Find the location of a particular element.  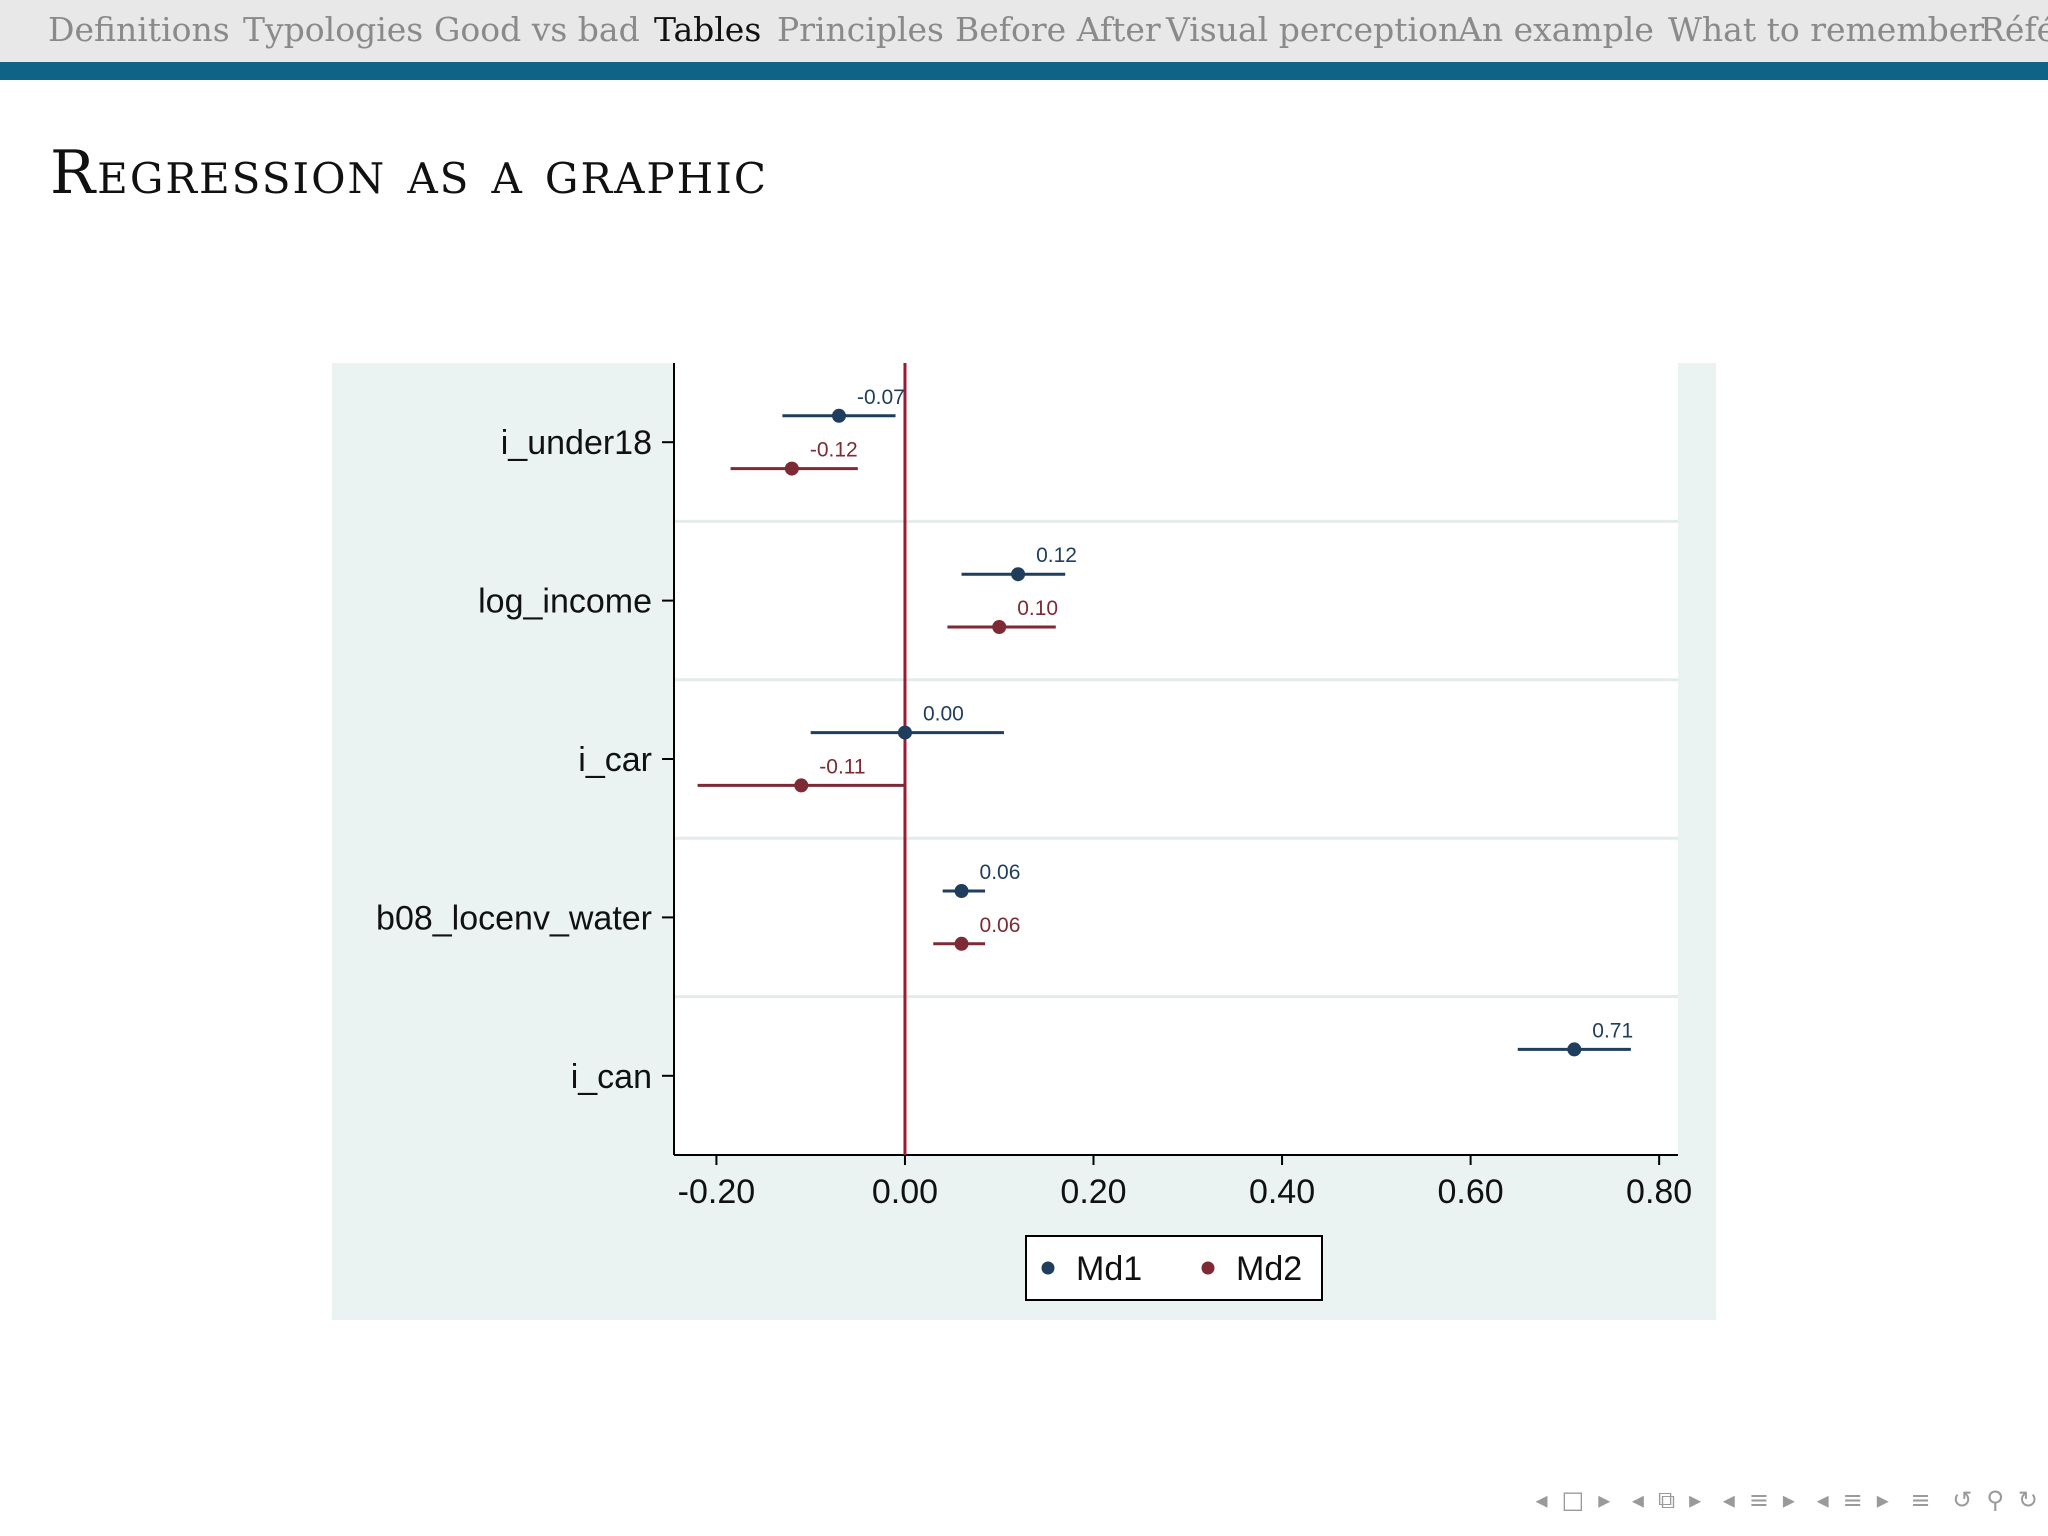

data-label: -0.12 is located at coordinates (834, 450).